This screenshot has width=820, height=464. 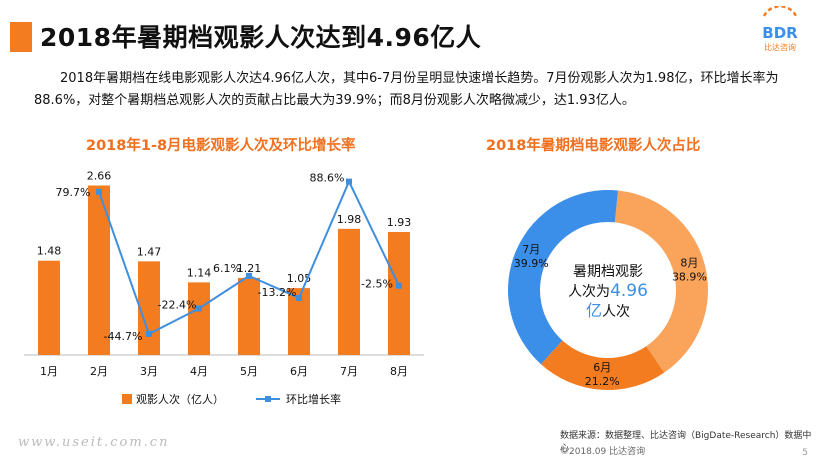 What do you see at coordinates (261, 37) in the screenshot?
I see `page-title: 2018年暑期档观影人次达到4.96亿人` at bounding box center [261, 37].